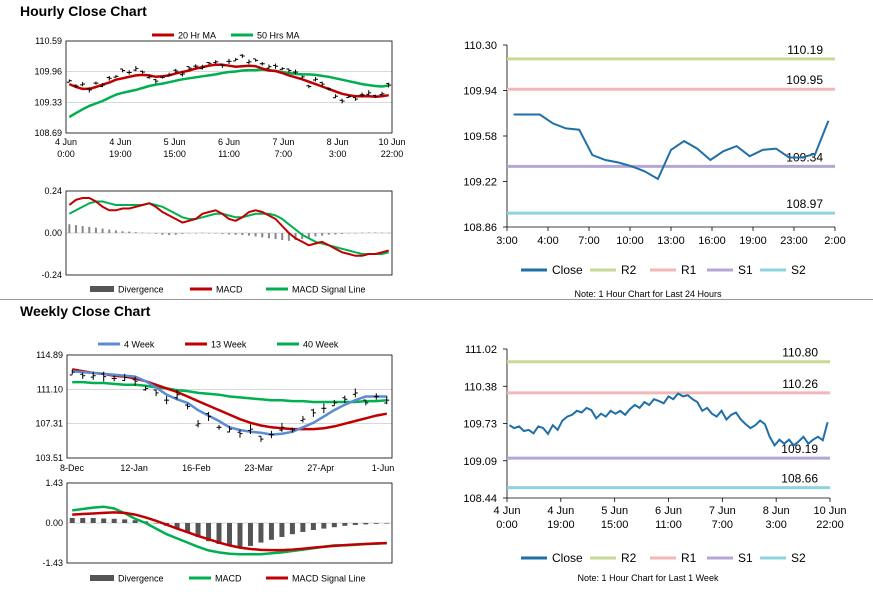 This screenshot has width=873, height=601. I want to click on signal-line, so click(229, 531).